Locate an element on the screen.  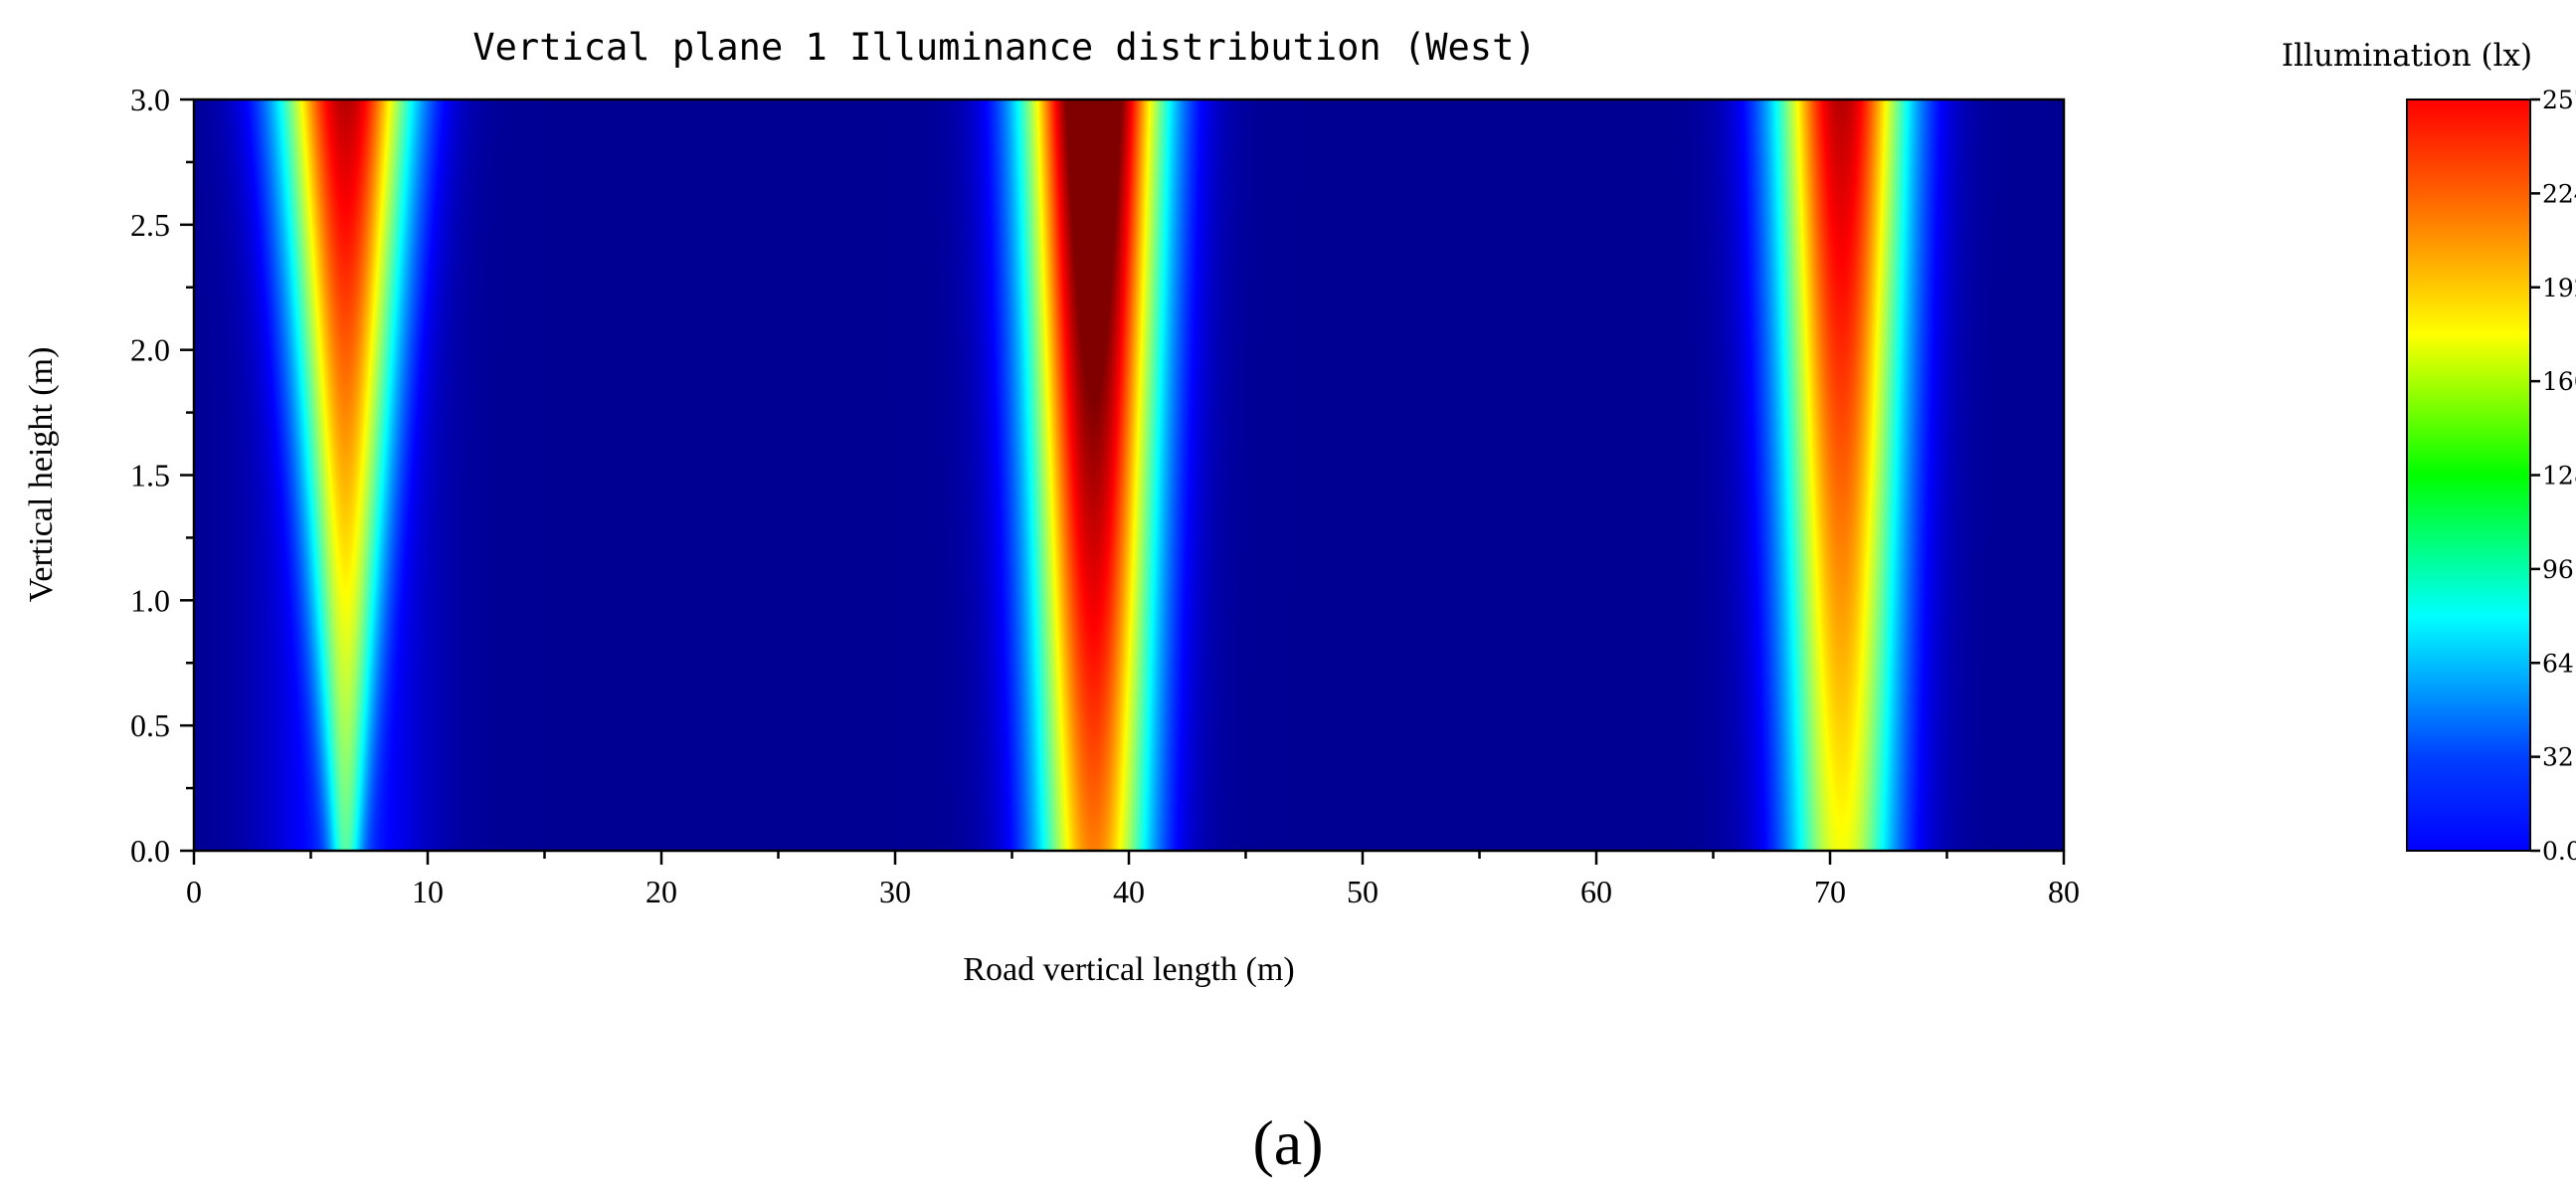
colorbar-tick-label: 224.9 is located at coordinates (2559, 193).